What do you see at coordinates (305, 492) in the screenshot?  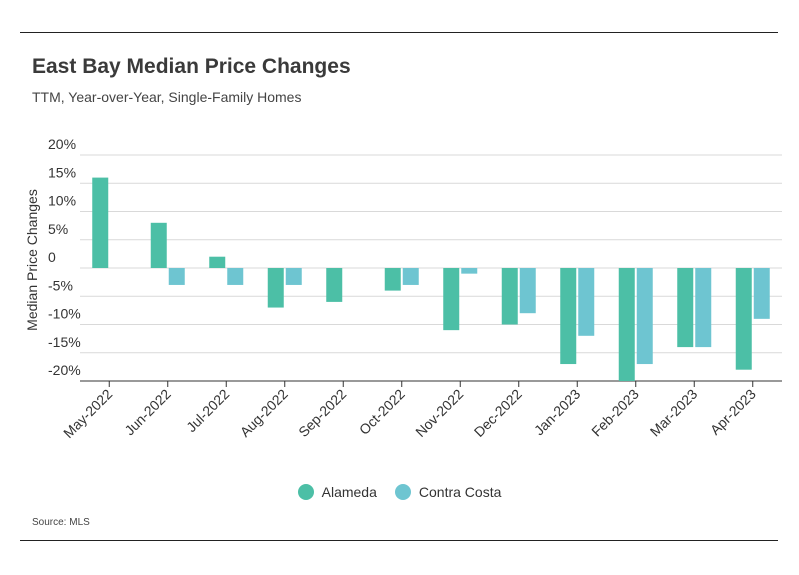 I see `legend-swatch-alameda` at bounding box center [305, 492].